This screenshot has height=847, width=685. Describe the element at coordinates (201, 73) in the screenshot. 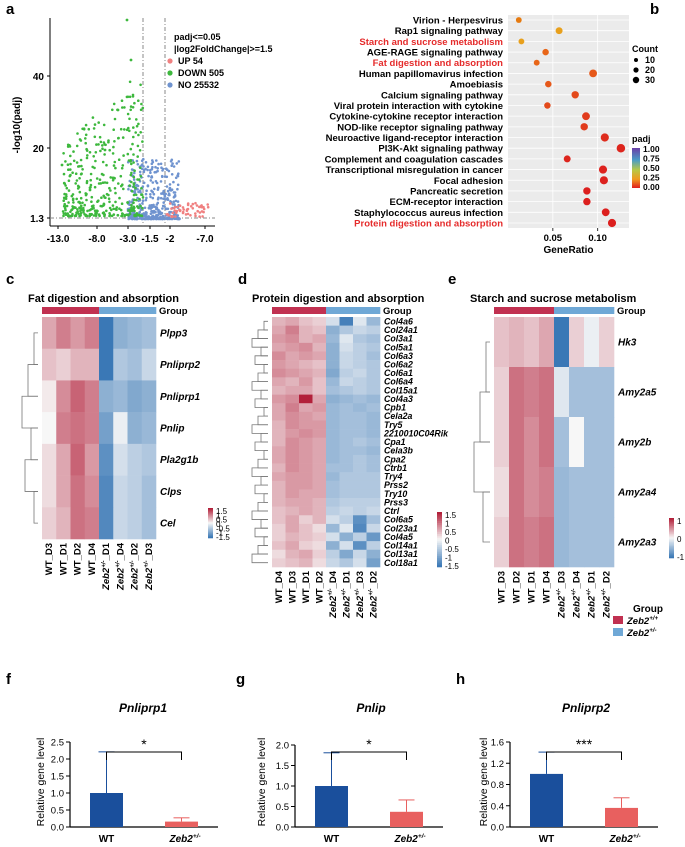

I see `volcano-legend-label: DOWN 505` at that location.